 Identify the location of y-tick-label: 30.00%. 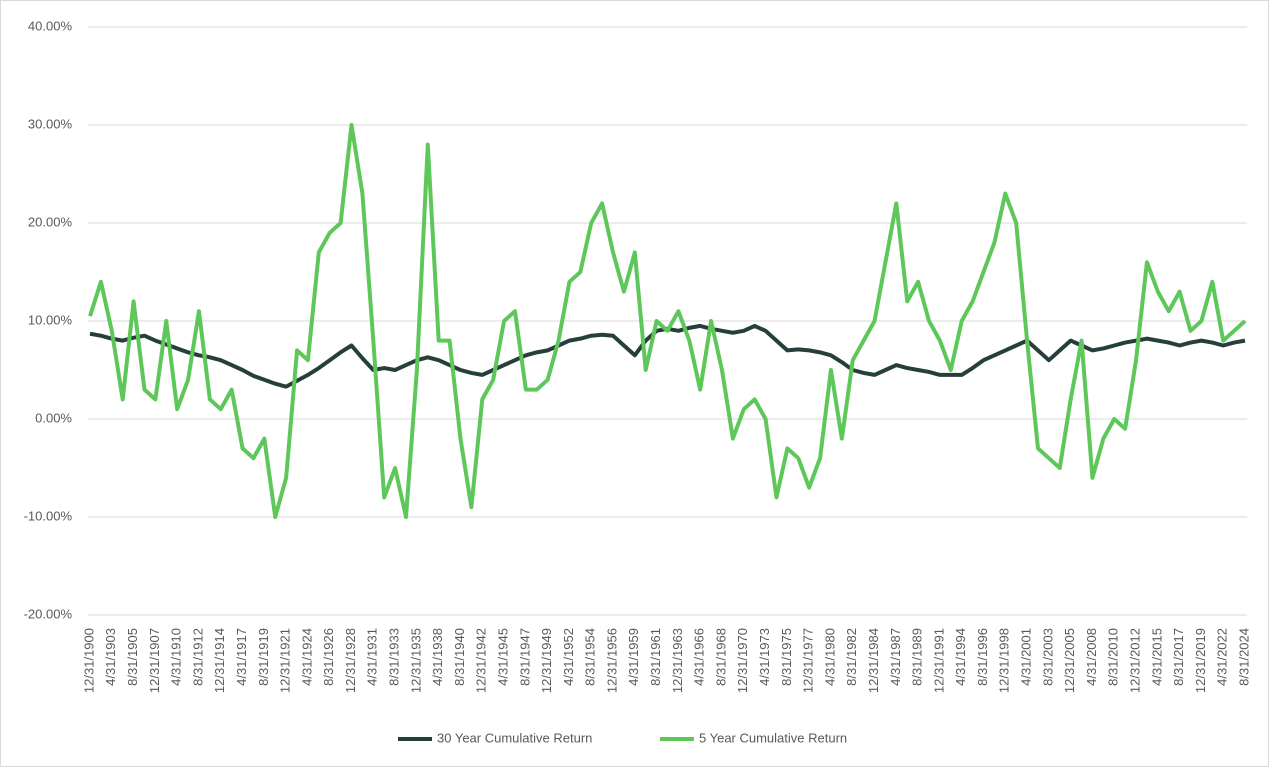
(50, 123).